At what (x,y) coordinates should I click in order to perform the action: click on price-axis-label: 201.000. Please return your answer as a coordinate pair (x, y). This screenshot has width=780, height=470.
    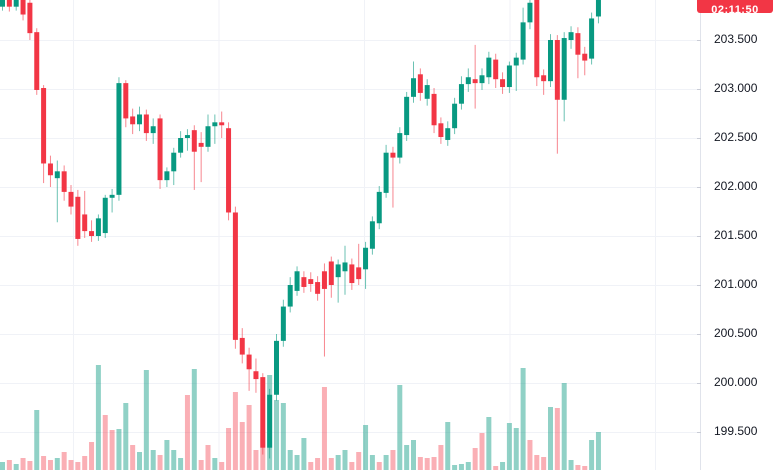
    Looking at the image, I should click on (736, 284).